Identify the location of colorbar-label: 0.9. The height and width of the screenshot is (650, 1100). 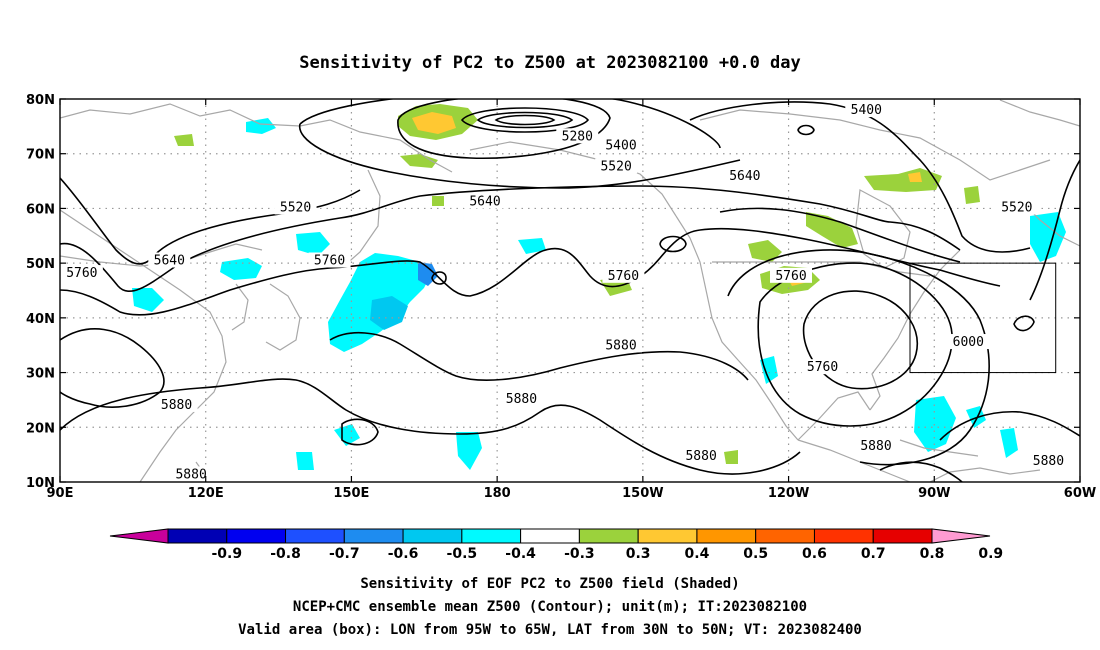
(990, 554).